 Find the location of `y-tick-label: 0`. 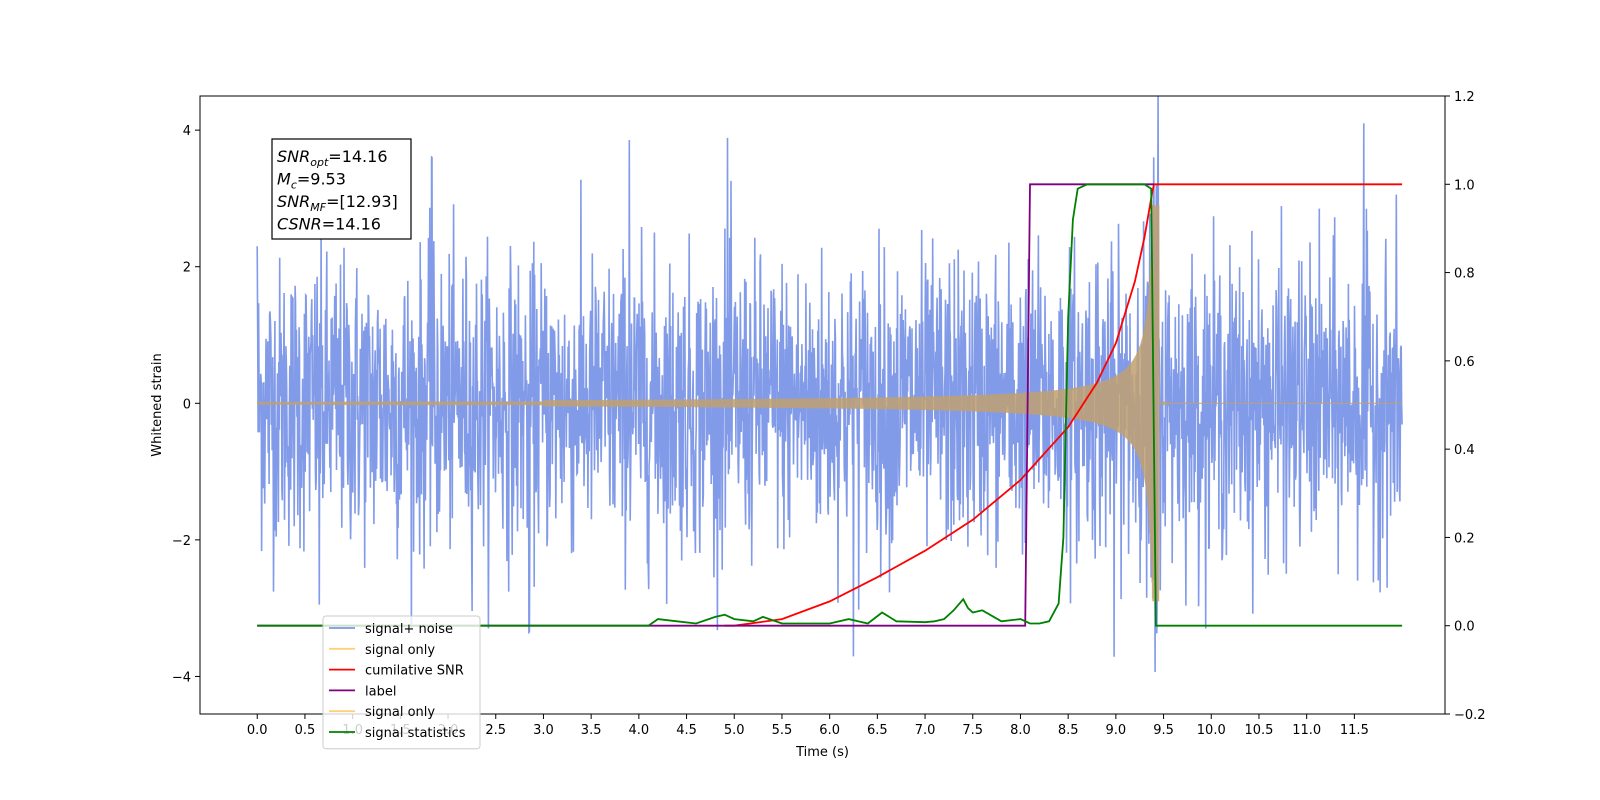

y-tick-label: 0 is located at coordinates (187, 404).